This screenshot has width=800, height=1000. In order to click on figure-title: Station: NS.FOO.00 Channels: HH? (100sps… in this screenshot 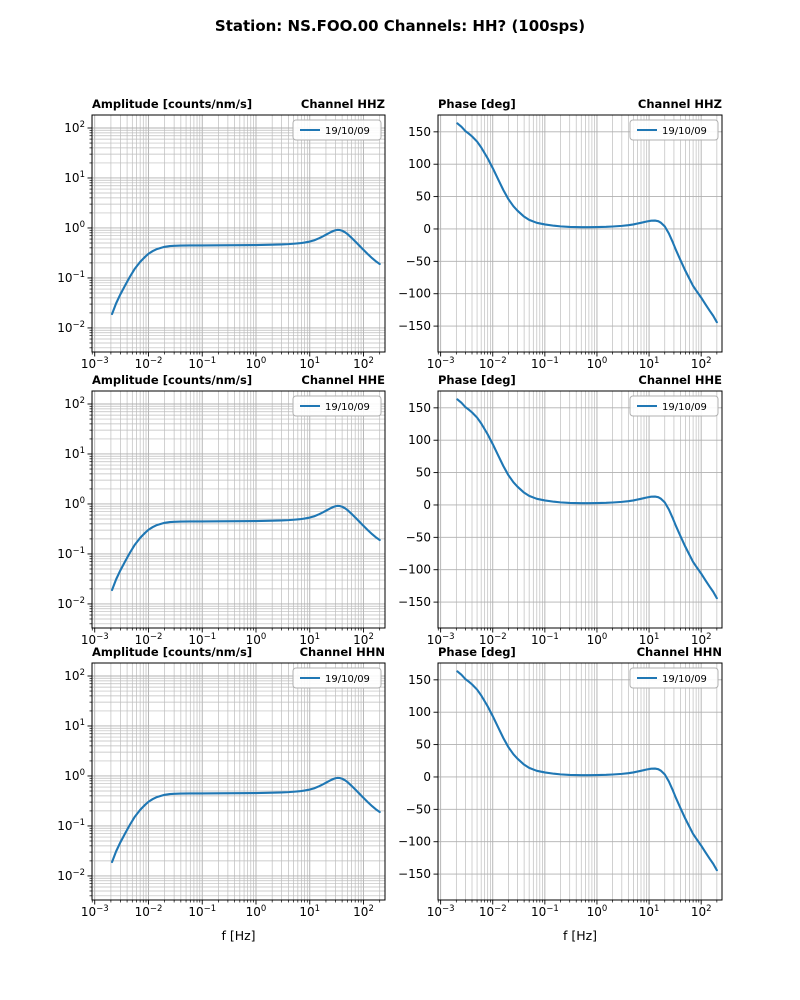, I will do `click(400, 26)`.